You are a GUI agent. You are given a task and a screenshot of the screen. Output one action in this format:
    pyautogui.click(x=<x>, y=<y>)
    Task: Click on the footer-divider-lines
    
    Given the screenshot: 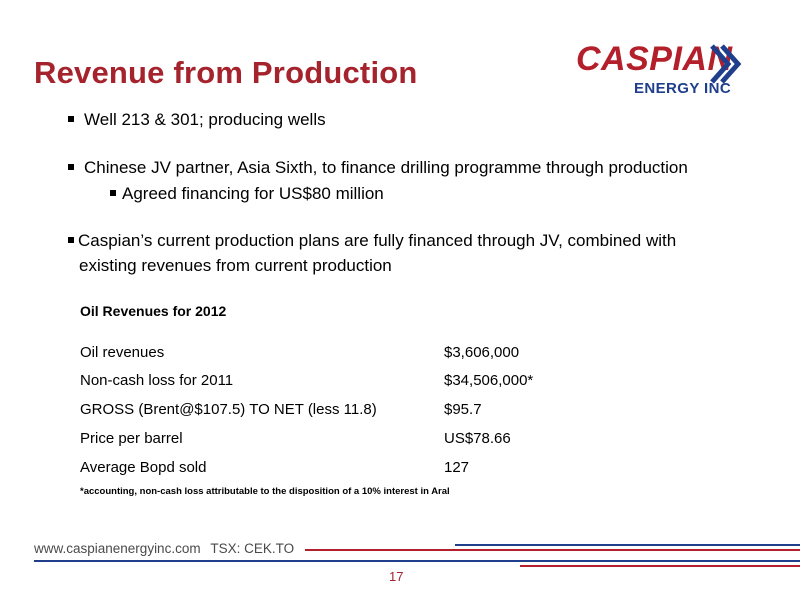 What is the action you would take?
    pyautogui.click(x=417, y=555)
    